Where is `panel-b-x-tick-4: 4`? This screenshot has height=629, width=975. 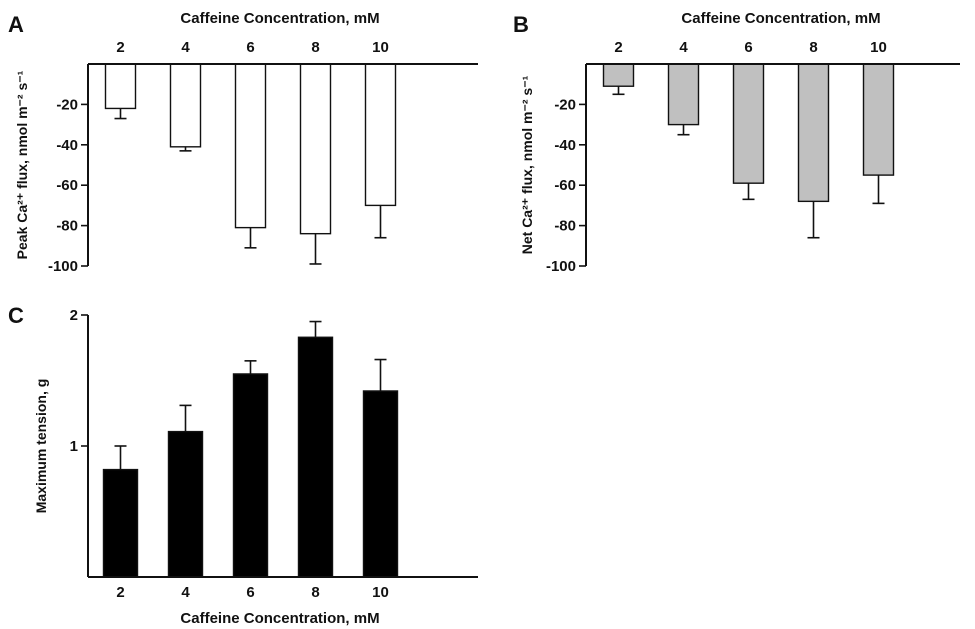 panel-b-x-tick-4: 4 is located at coordinates (683, 47).